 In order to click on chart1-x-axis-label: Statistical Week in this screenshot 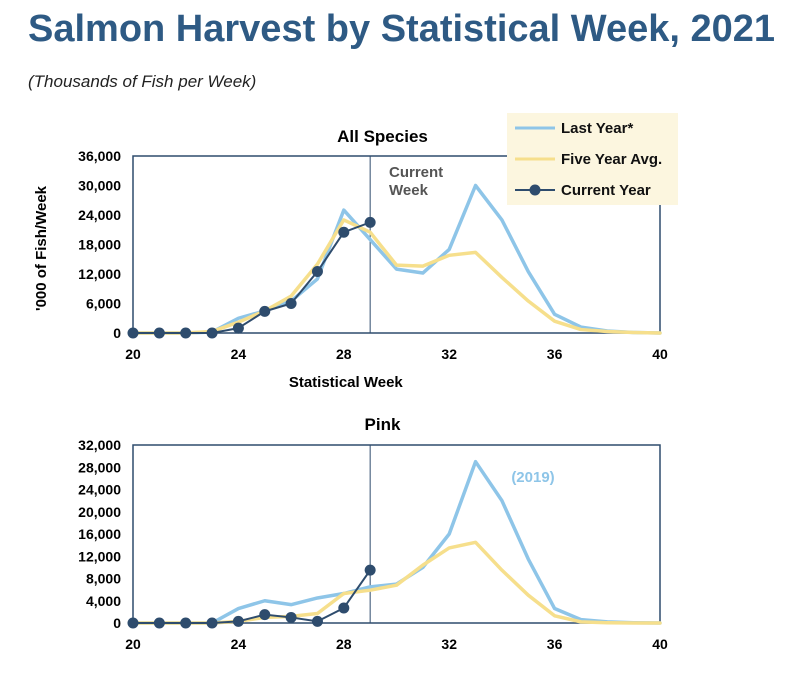, I will do `click(346, 382)`.